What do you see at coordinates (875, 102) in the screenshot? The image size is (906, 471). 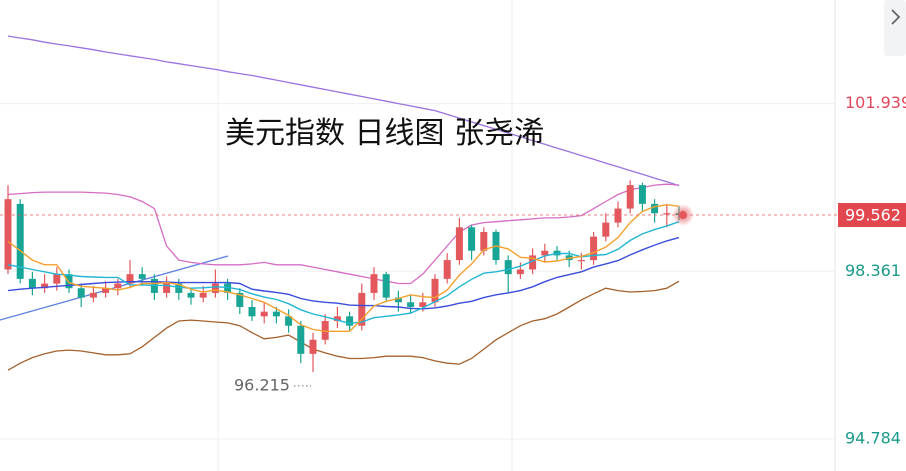 I see `y-tick-label: 101.939` at bounding box center [875, 102].